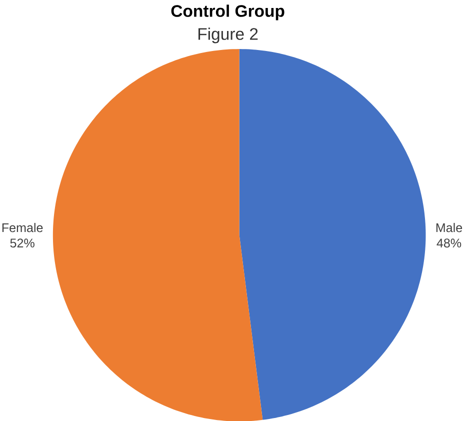 The width and height of the screenshot is (464, 421). I want to click on slice-label: Female, so click(22, 227).